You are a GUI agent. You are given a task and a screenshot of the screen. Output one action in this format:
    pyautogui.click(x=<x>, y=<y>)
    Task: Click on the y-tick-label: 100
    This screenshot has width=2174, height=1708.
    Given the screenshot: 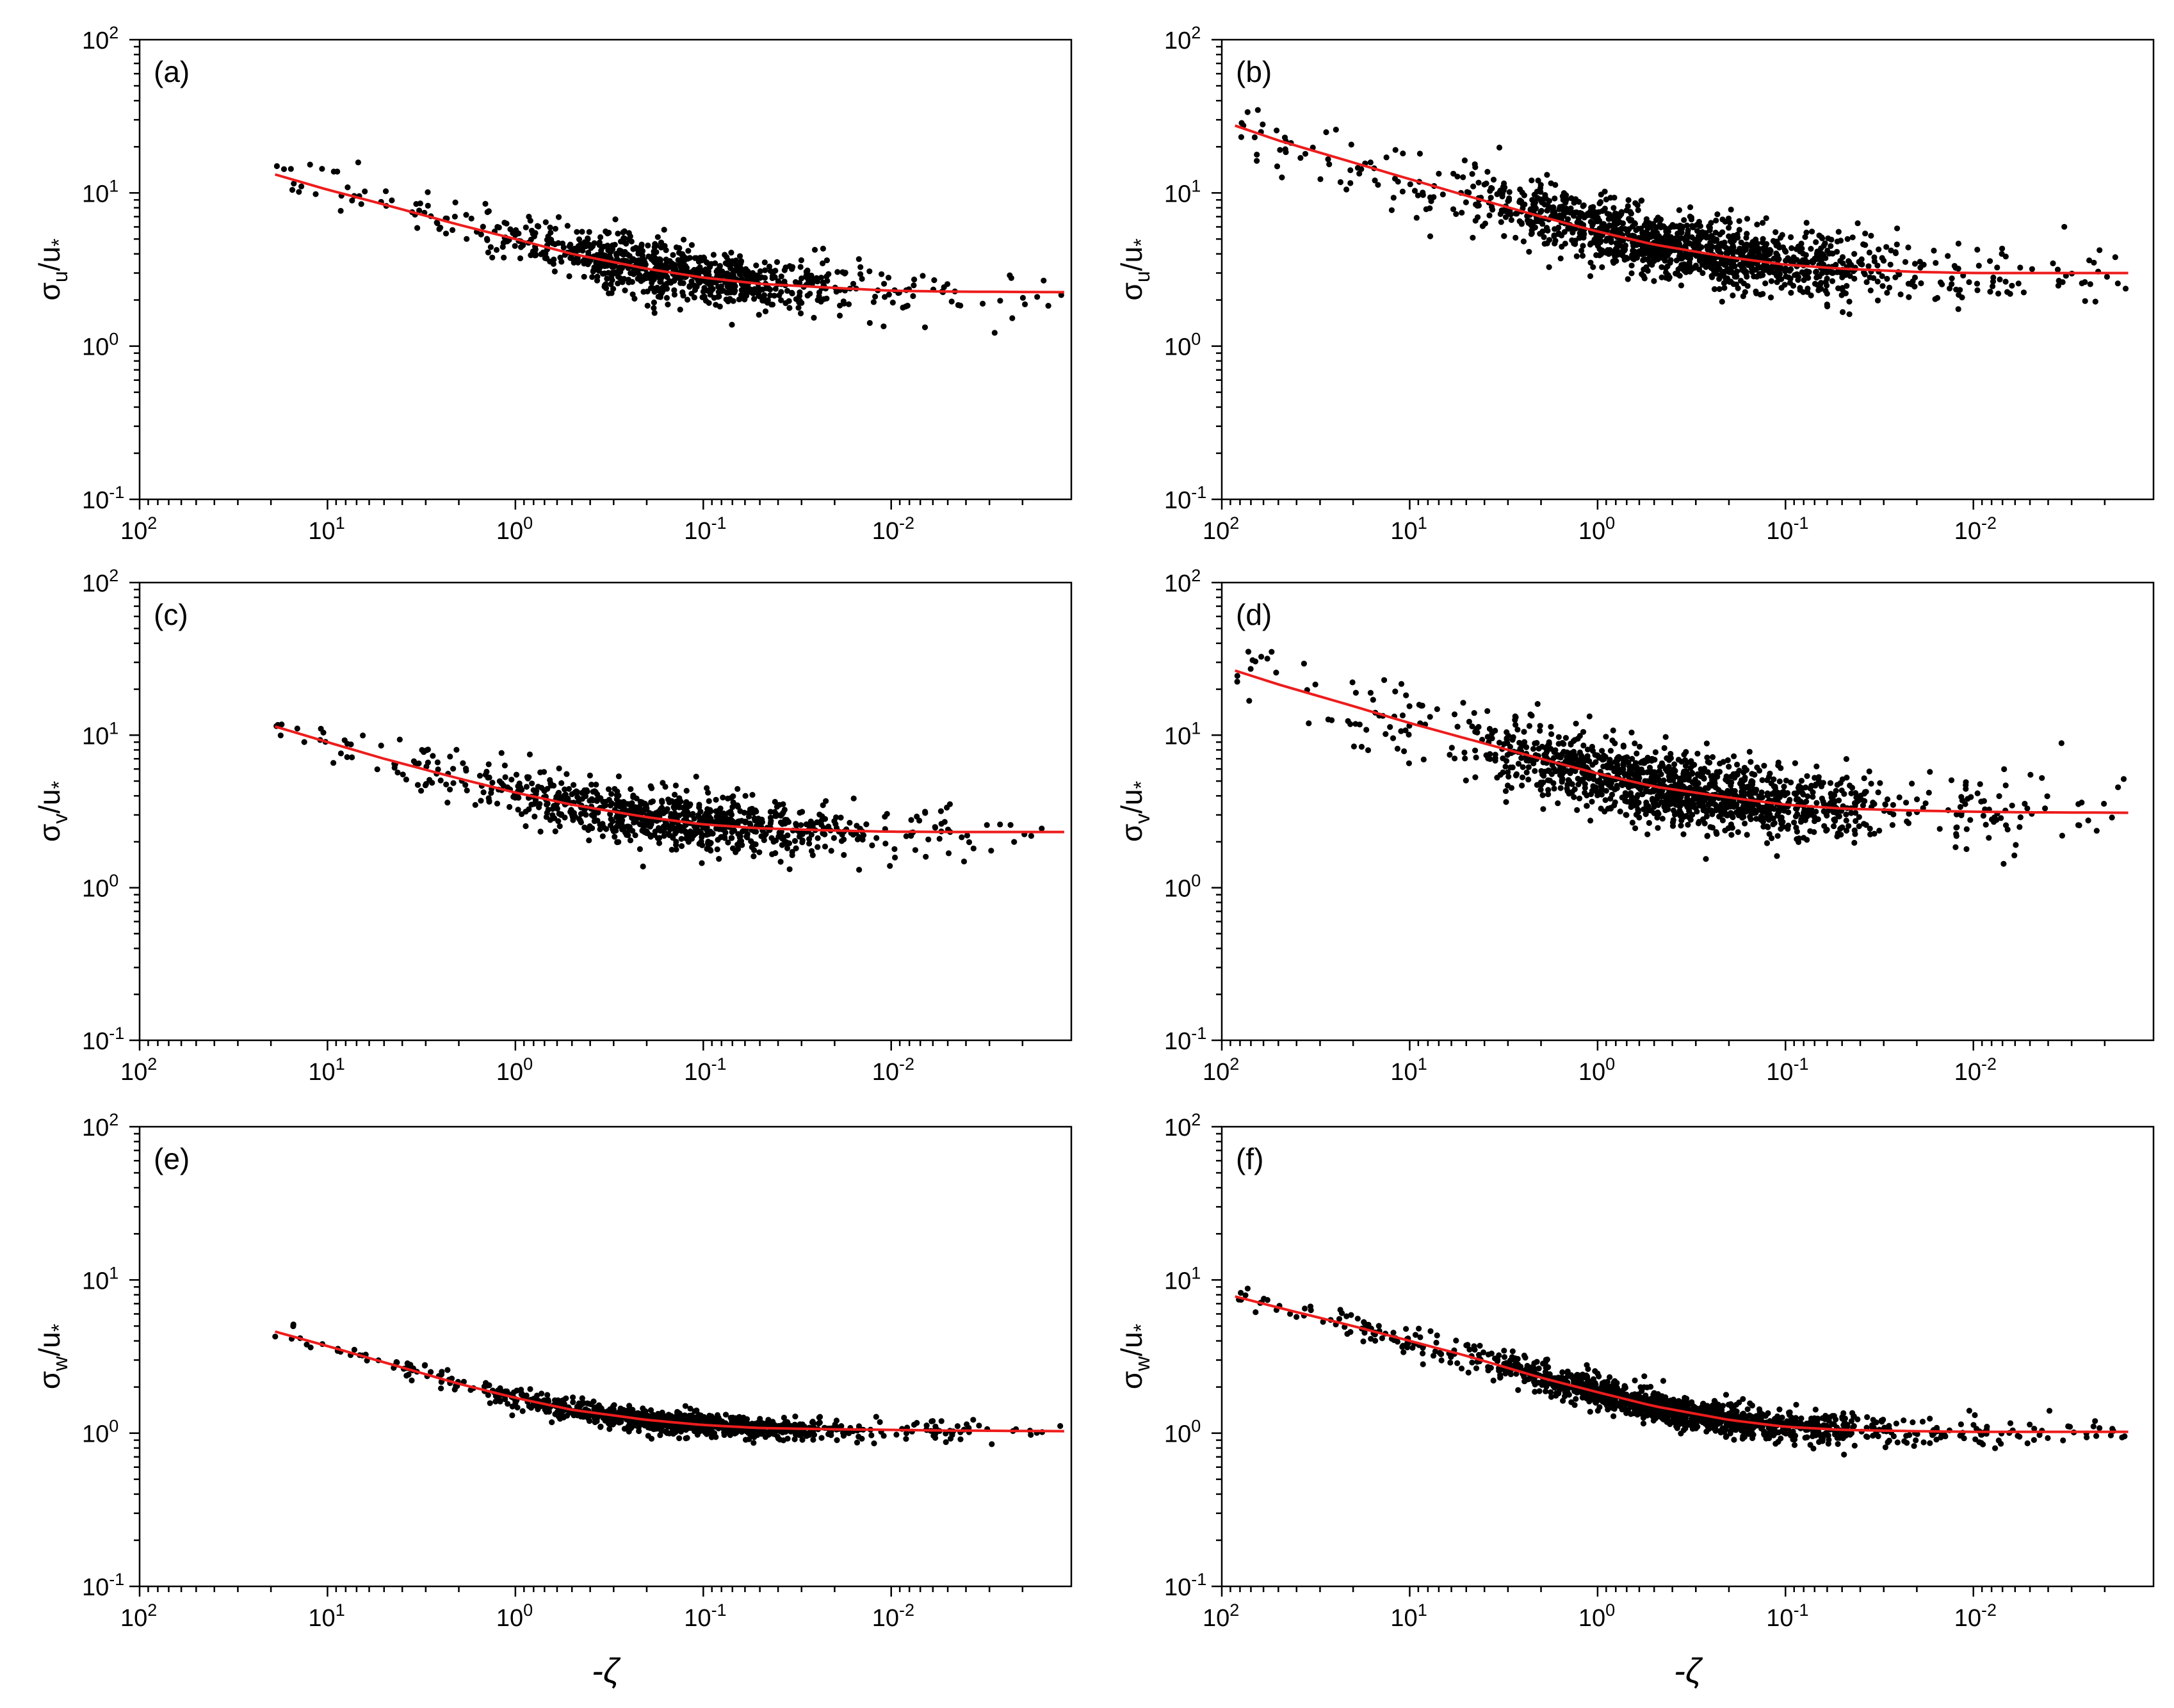 What is the action you would take?
    pyautogui.click(x=100, y=345)
    